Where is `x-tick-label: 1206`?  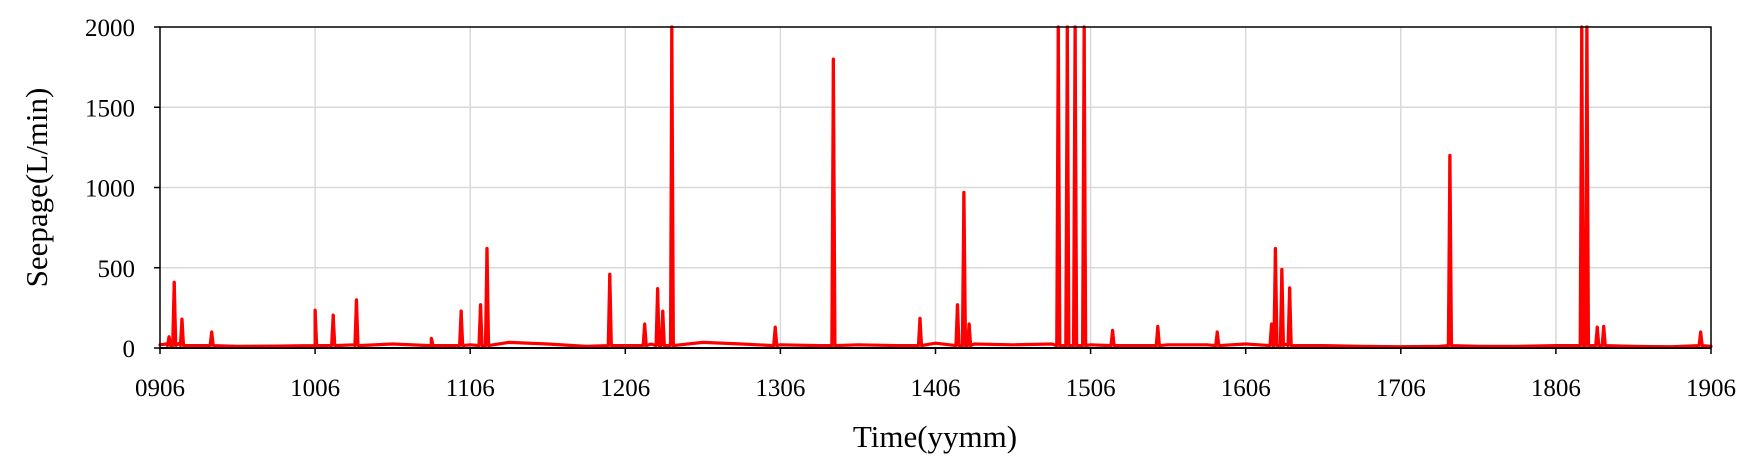
x-tick-label: 1206 is located at coordinates (625, 388).